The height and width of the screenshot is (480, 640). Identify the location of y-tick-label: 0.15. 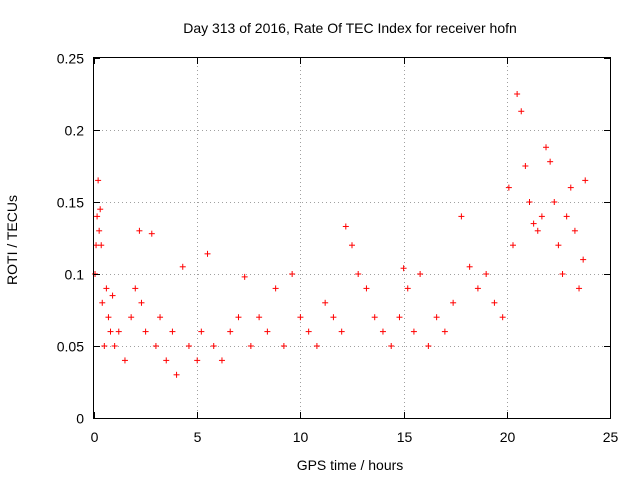
(70, 203).